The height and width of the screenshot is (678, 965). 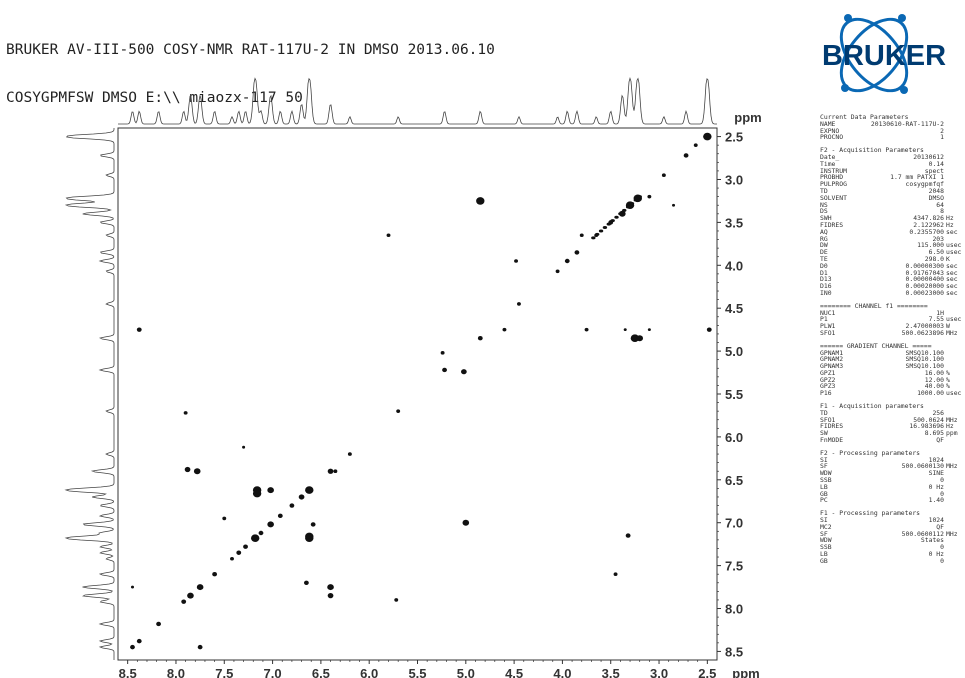 What do you see at coordinates (833, 171) in the screenshot?
I see `param-key: INSTRUM` at bounding box center [833, 171].